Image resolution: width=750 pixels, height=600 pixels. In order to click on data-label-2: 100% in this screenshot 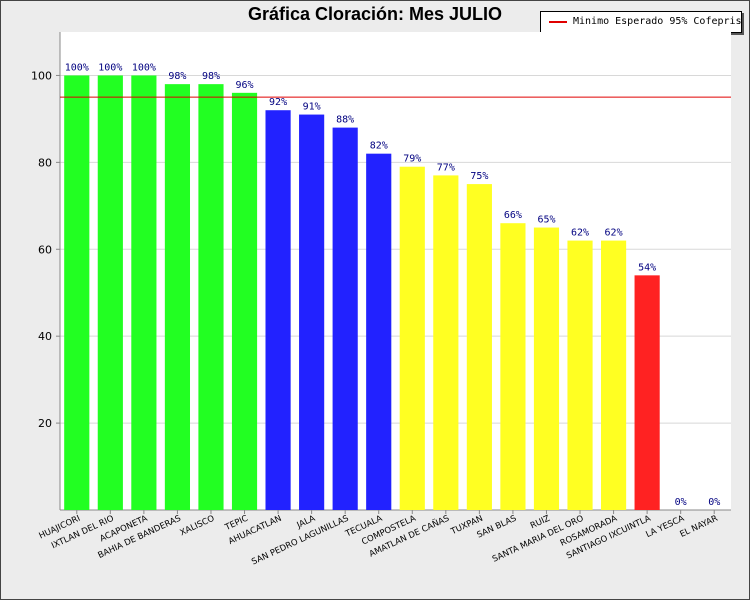, I will do `click(144, 67)`.